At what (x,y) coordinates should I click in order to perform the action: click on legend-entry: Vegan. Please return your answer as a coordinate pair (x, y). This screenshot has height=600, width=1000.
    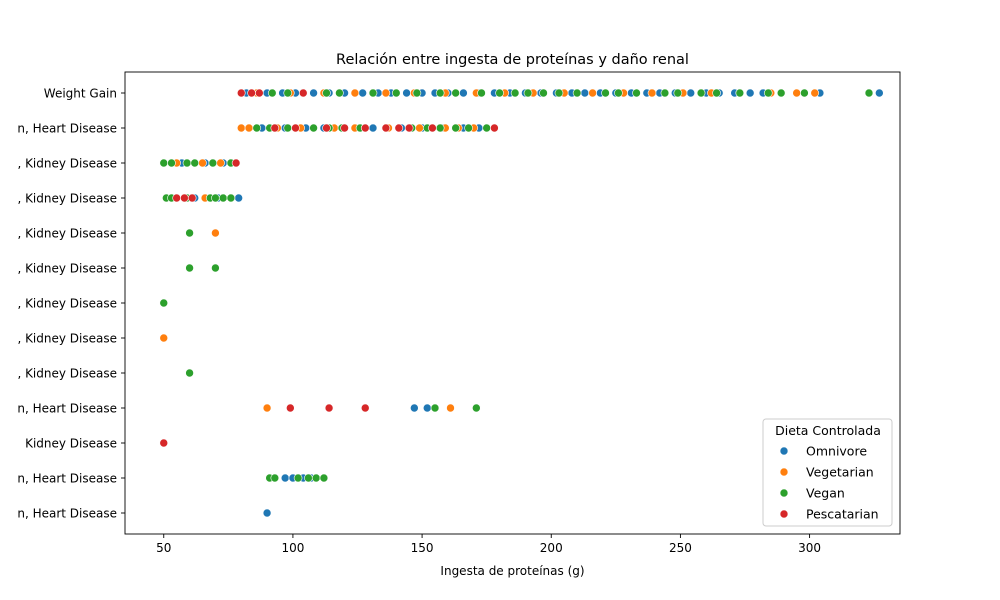
    Looking at the image, I should click on (825, 493).